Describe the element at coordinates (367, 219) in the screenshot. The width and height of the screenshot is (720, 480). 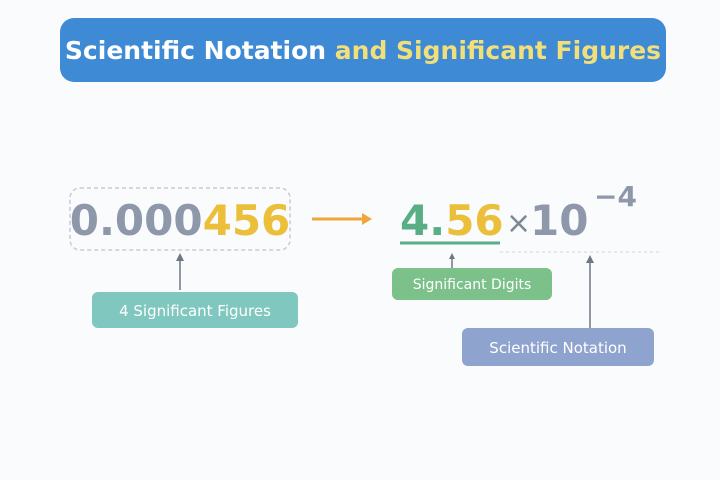
I see `arrow-head` at that location.